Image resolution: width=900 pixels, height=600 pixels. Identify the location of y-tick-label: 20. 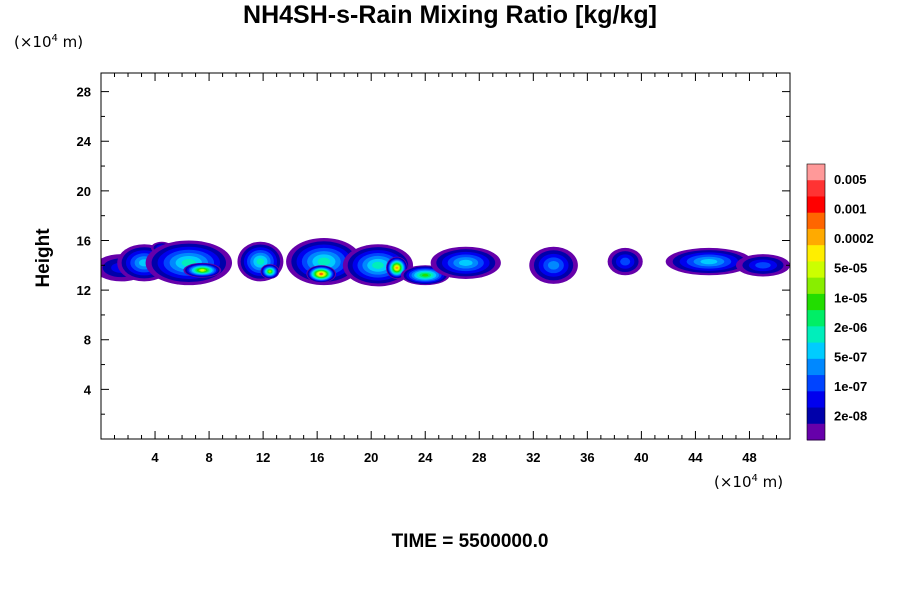
(84, 191).